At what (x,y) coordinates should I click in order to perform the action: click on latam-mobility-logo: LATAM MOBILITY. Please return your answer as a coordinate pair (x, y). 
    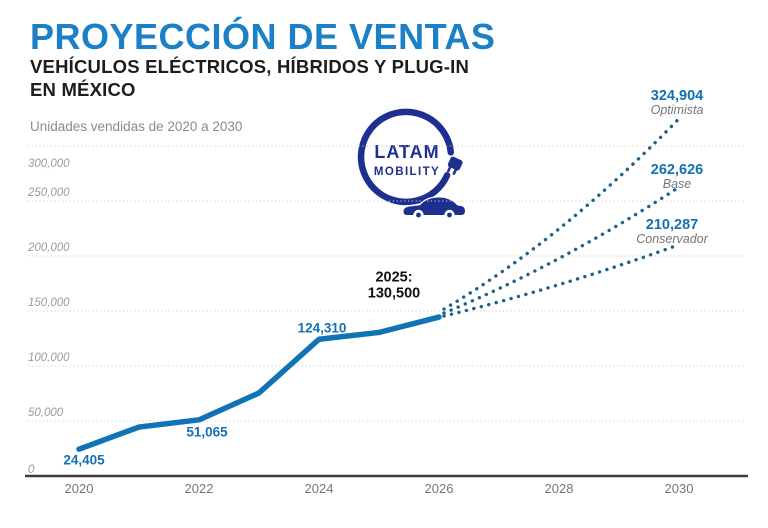
    Looking at the image, I should click on (413, 165).